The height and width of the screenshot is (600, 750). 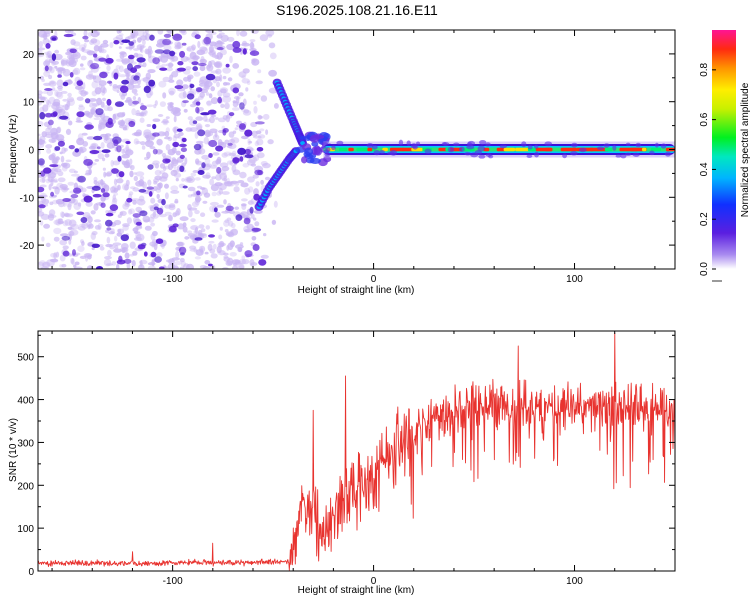 I want to click on colorbar-tick-label: 0.0, so click(x=704, y=269).